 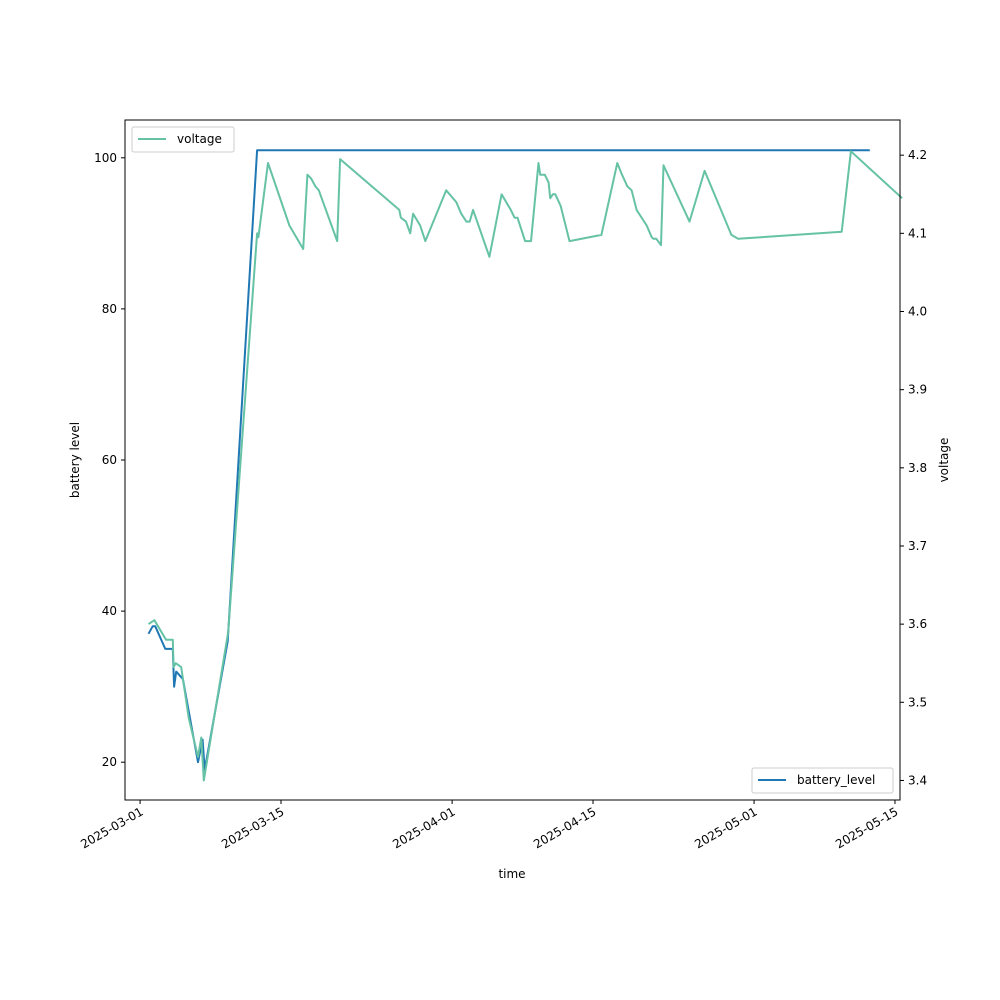 What do you see at coordinates (917, 390) in the screenshot?
I see `y-right-tick-label: 3.9` at bounding box center [917, 390].